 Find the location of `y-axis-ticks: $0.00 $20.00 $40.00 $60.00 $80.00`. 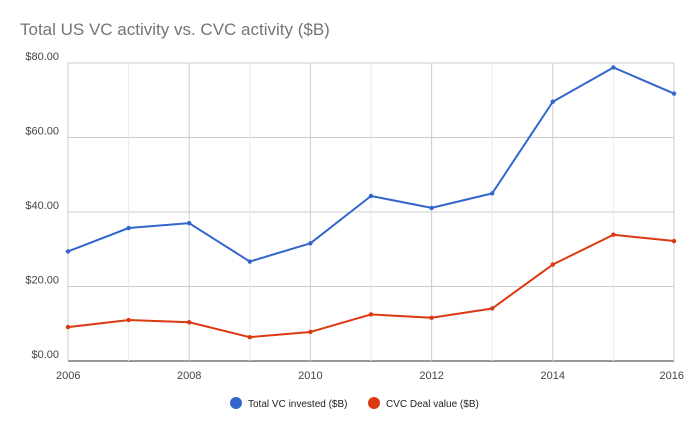

y-axis-ticks: $0.00 $20.00 $40.00 $60.00 $80.00 is located at coordinates (42, 206).